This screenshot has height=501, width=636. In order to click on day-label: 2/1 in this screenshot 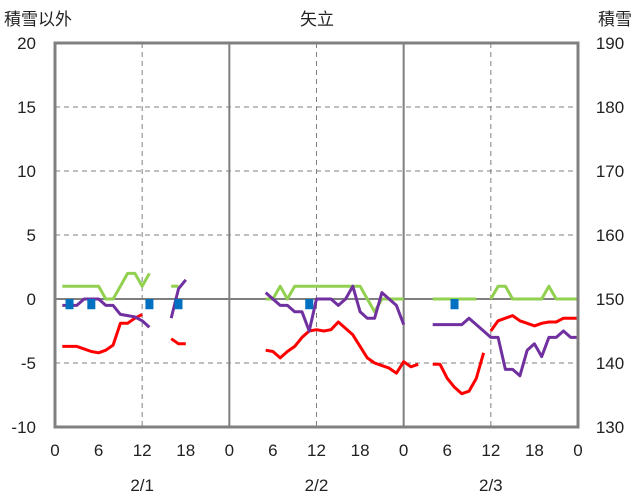, I will do `click(142, 485)`.